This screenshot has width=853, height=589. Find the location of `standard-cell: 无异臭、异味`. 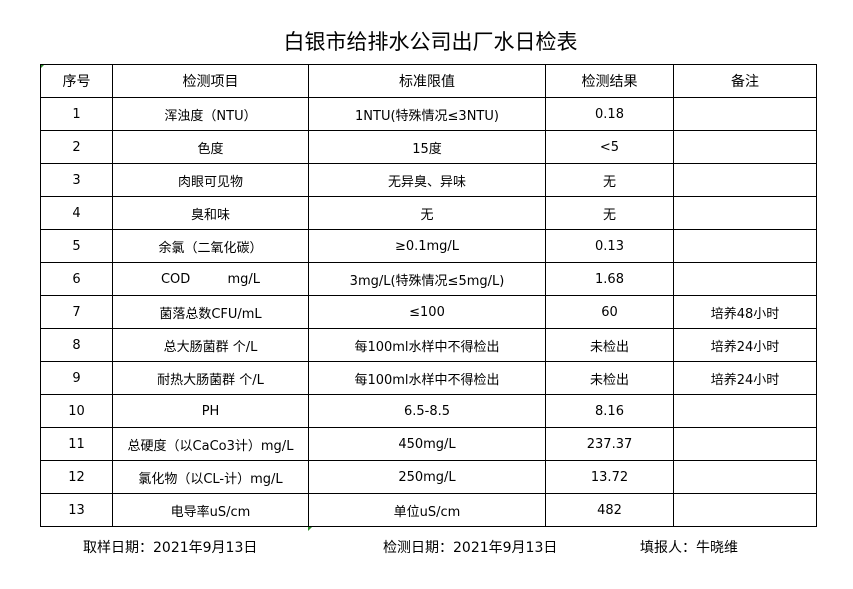

standard-cell: 无异臭、异味 is located at coordinates (427, 180).